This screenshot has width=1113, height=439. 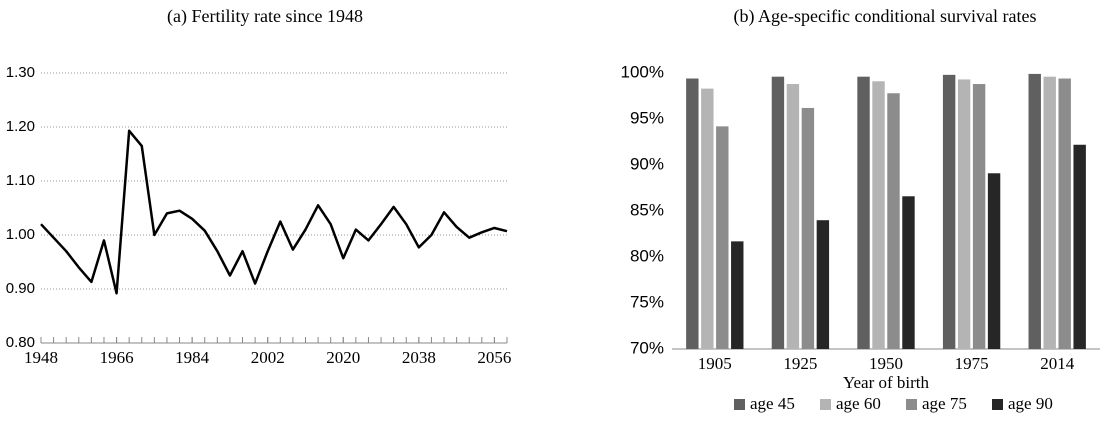 I want to click on x-tick-label: 1905, so click(x=715, y=363).